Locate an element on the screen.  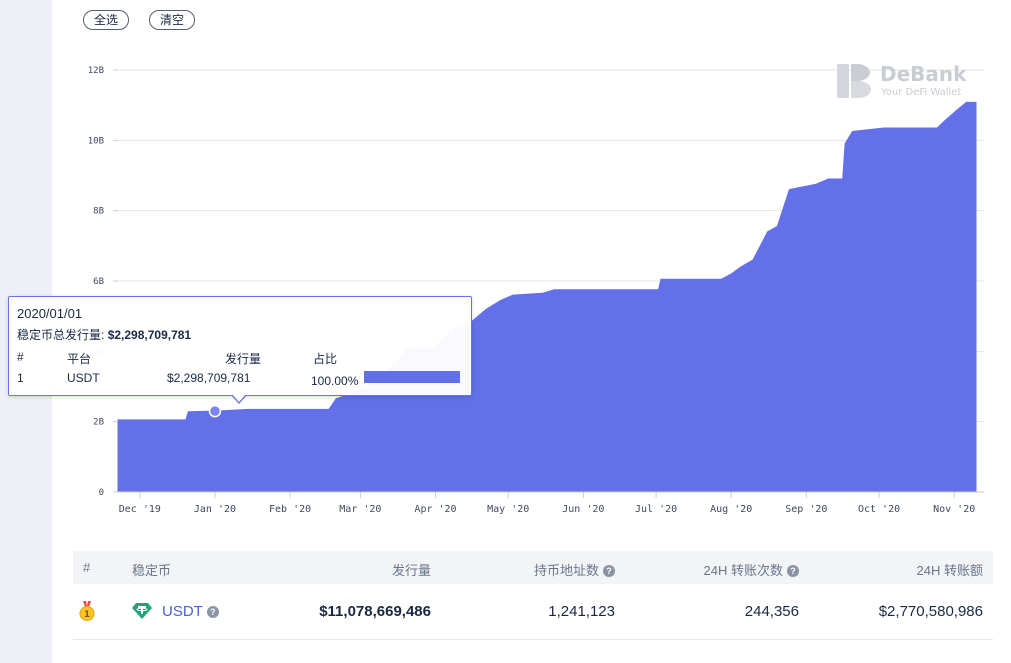
col-rank: # is located at coordinates (87, 567).